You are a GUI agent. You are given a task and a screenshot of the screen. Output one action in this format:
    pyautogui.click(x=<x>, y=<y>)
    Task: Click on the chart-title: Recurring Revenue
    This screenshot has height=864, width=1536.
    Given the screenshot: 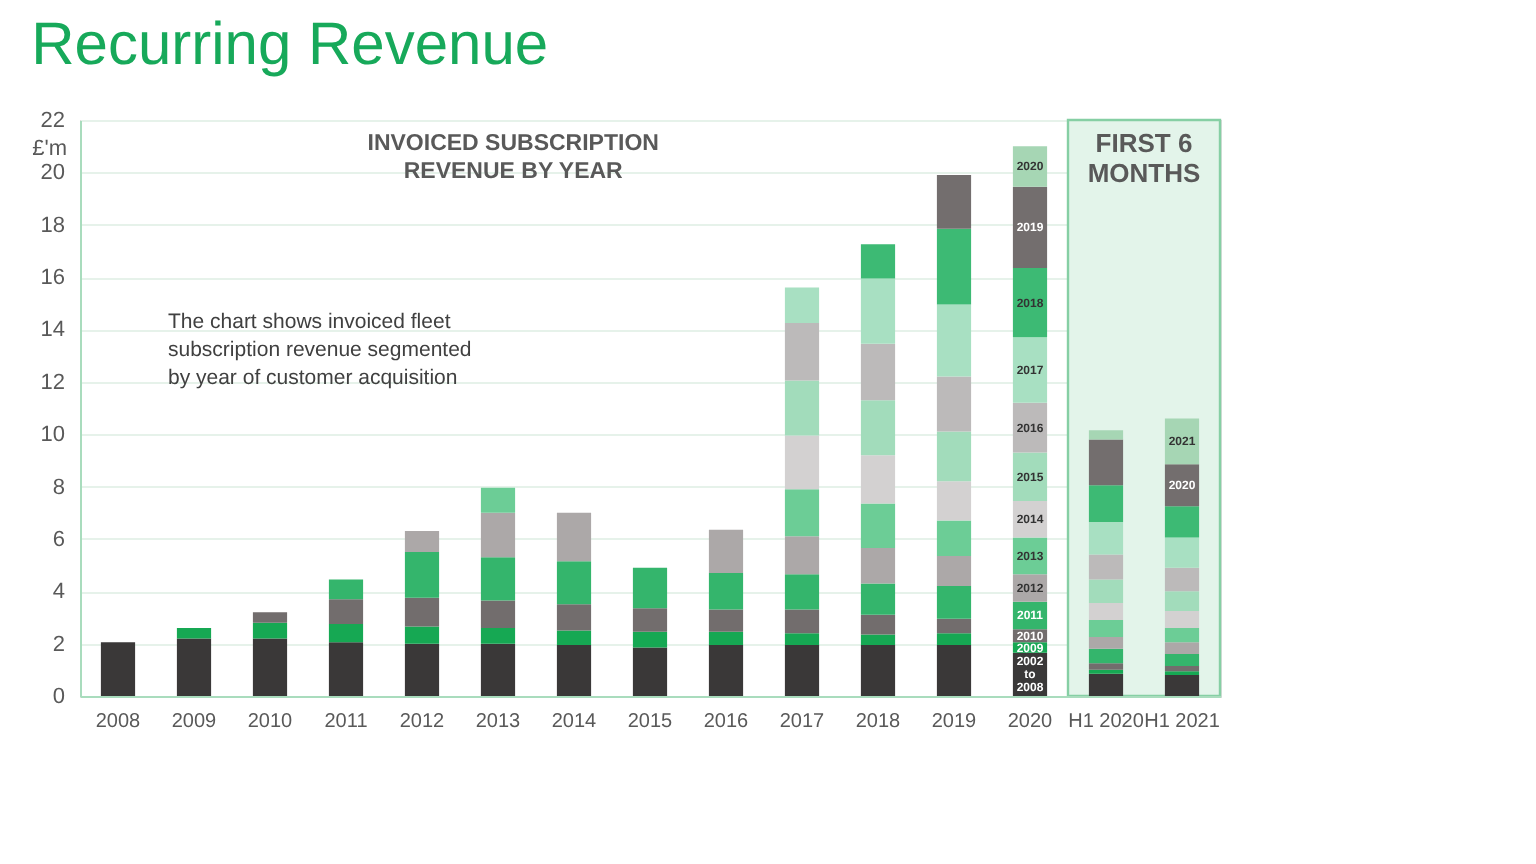 What is the action you would take?
    pyautogui.click(x=290, y=45)
    